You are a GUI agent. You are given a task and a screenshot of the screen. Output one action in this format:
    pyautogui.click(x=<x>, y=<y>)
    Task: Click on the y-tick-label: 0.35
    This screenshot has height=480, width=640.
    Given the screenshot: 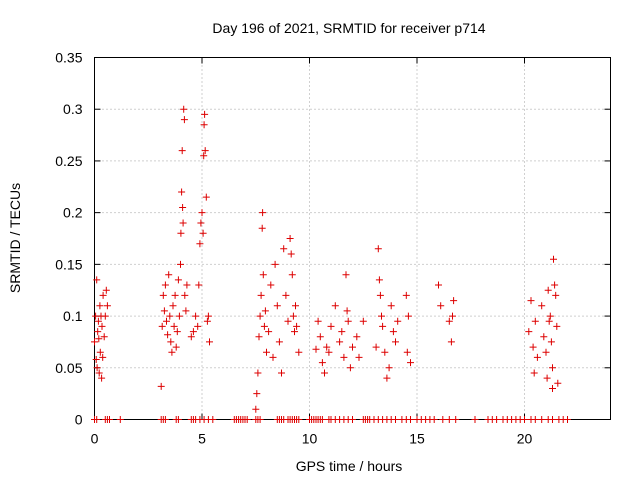 What is the action you would take?
    pyautogui.click(x=68, y=58)
    